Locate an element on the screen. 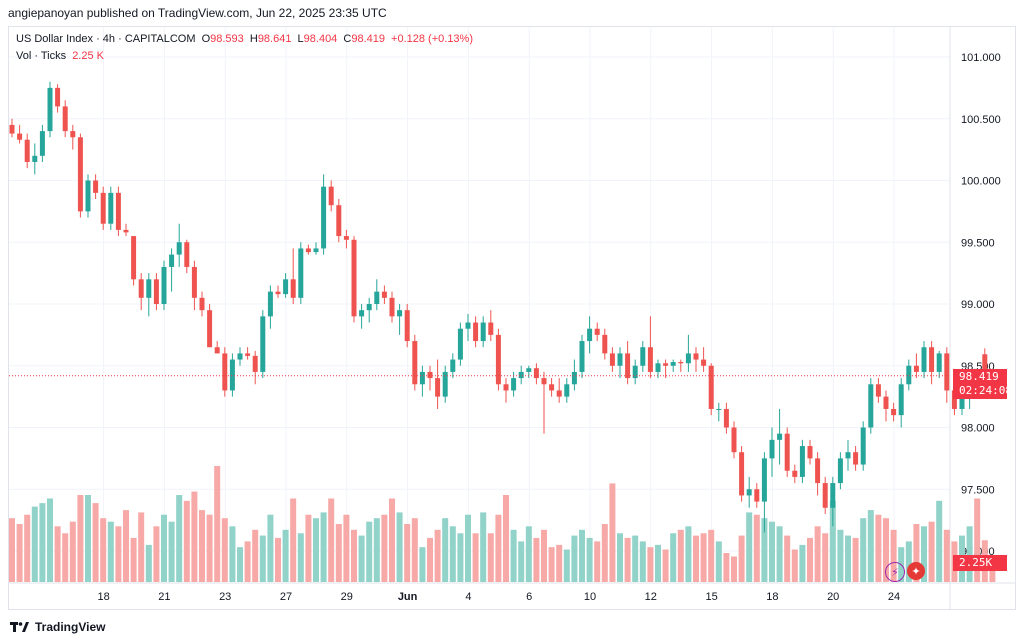 Image resolution: width=1024 pixels, height=642 pixels. lightning-icon: ⚡ is located at coordinates (895, 572).